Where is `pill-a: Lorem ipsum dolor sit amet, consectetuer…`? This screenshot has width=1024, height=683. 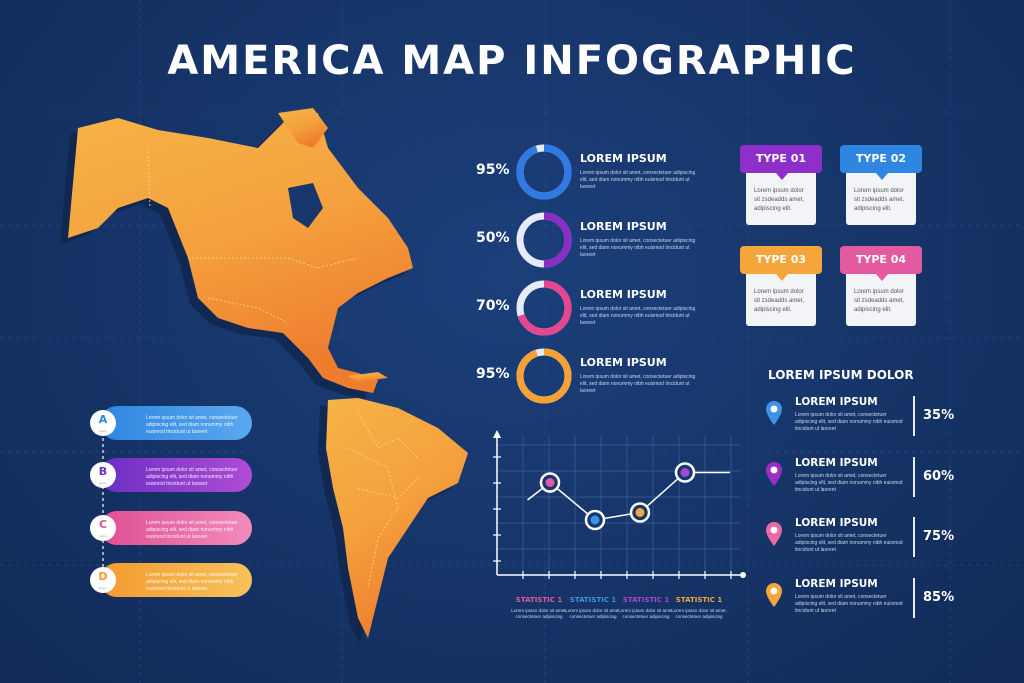 pill-a: Lorem ipsum dolor sit amet, consectetuer… is located at coordinates (176, 423).